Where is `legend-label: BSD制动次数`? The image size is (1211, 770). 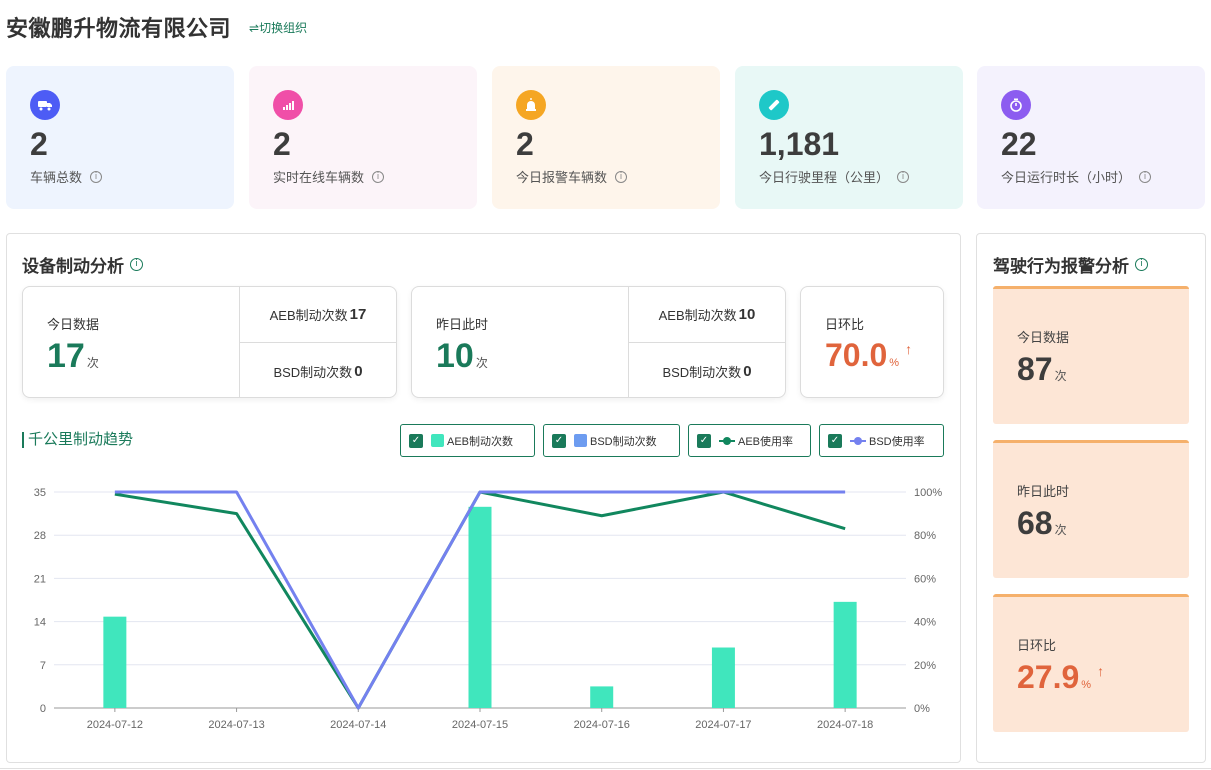
legend-label: BSD制动次数 is located at coordinates (623, 441).